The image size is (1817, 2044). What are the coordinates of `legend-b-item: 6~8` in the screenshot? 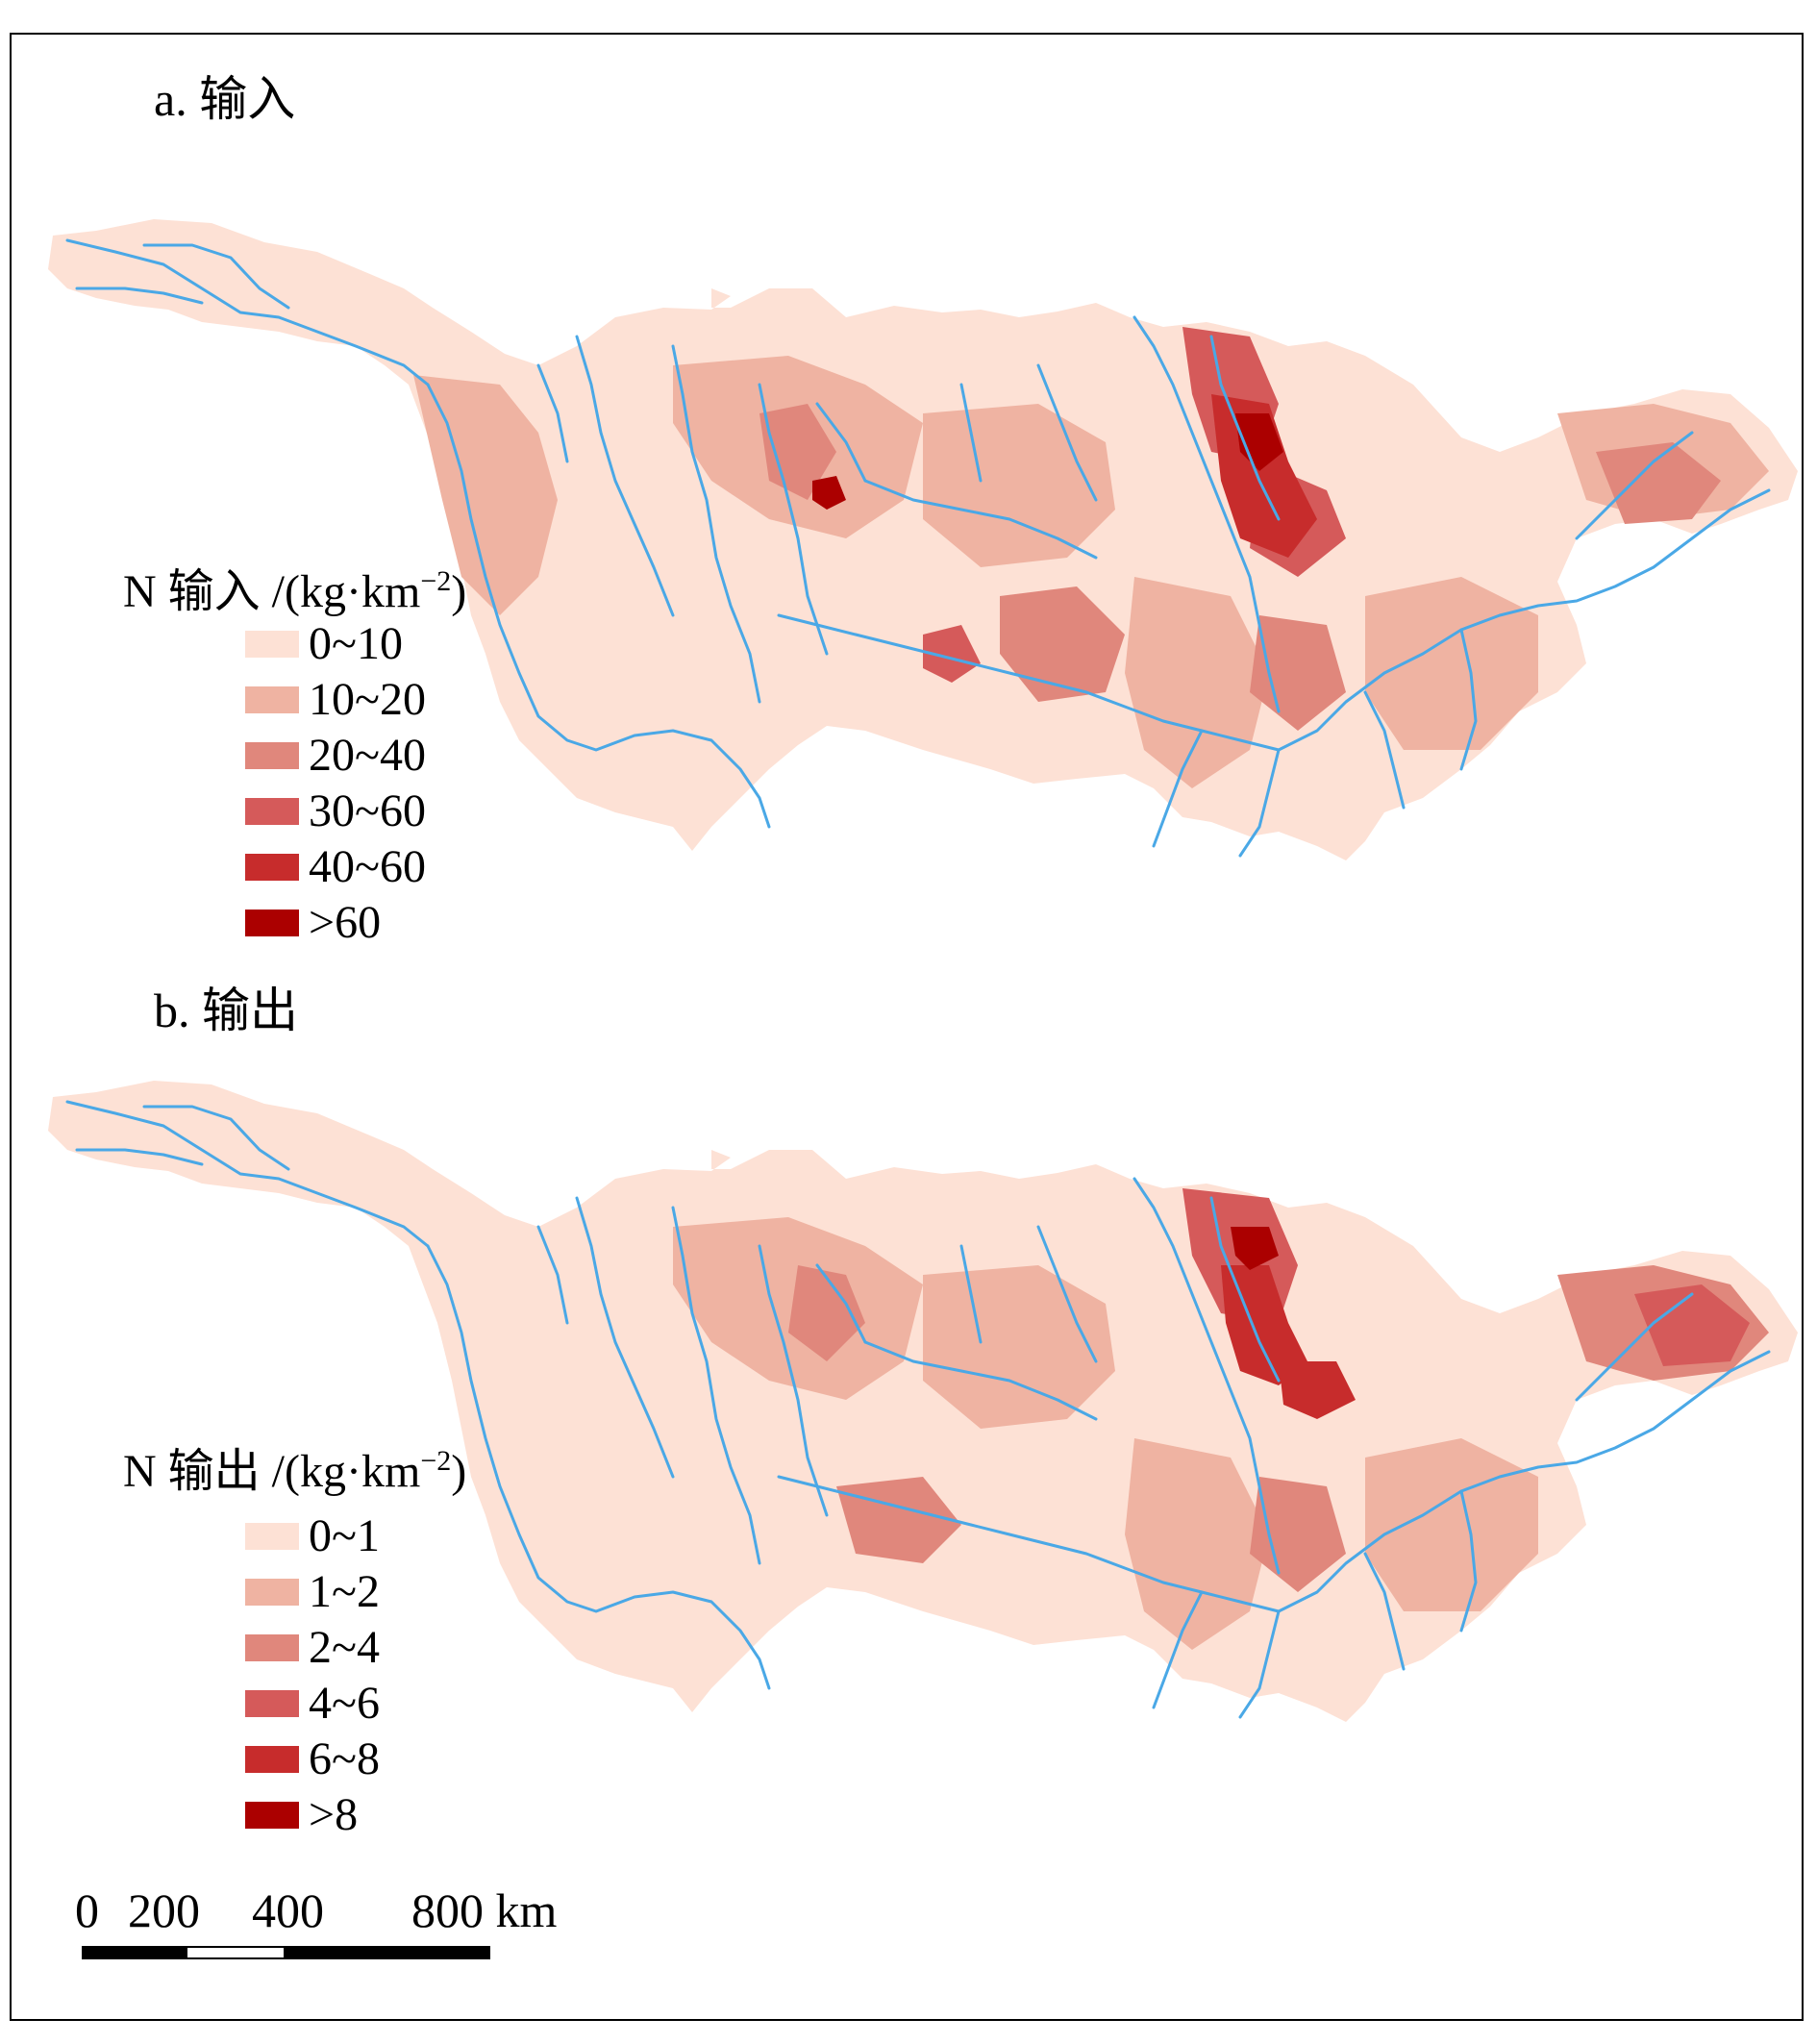 It's located at (312, 1759).